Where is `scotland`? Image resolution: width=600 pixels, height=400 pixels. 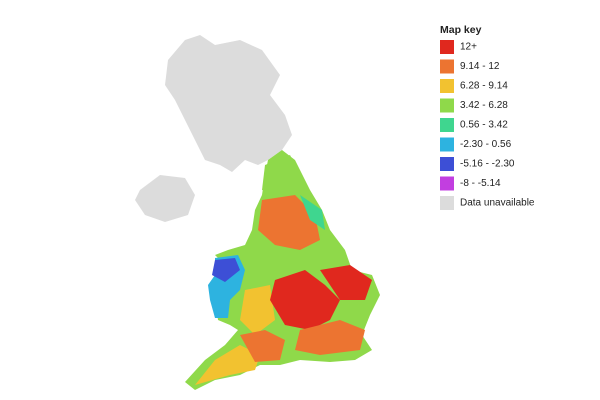 scotland is located at coordinates (228, 103).